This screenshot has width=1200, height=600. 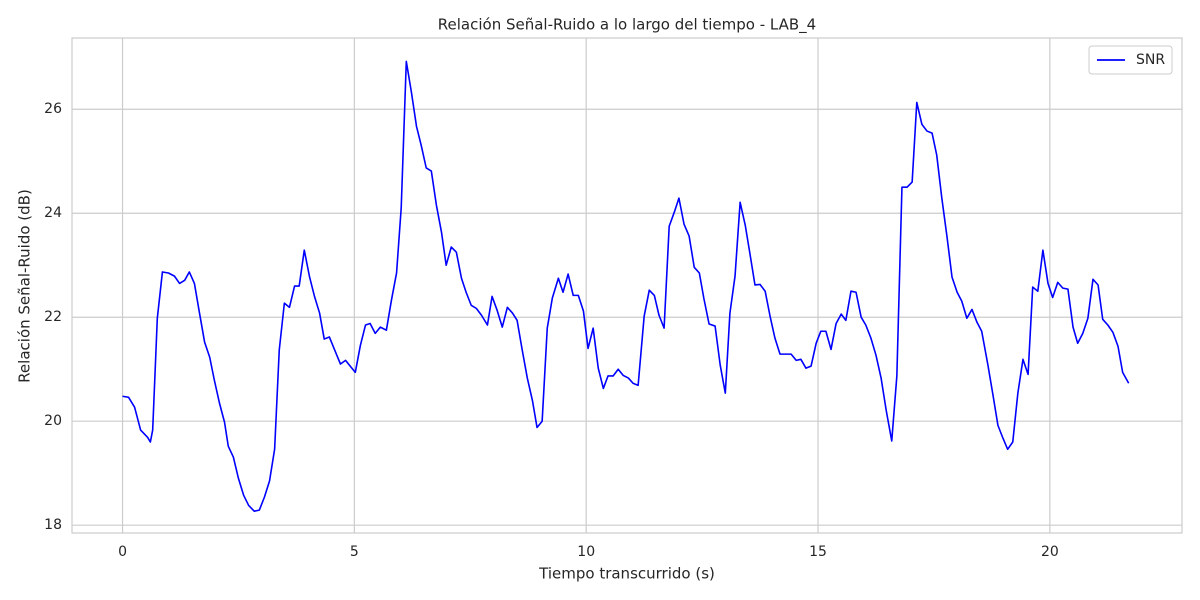 What do you see at coordinates (1050, 552) in the screenshot?
I see `x-tick-label: 20` at bounding box center [1050, 552].